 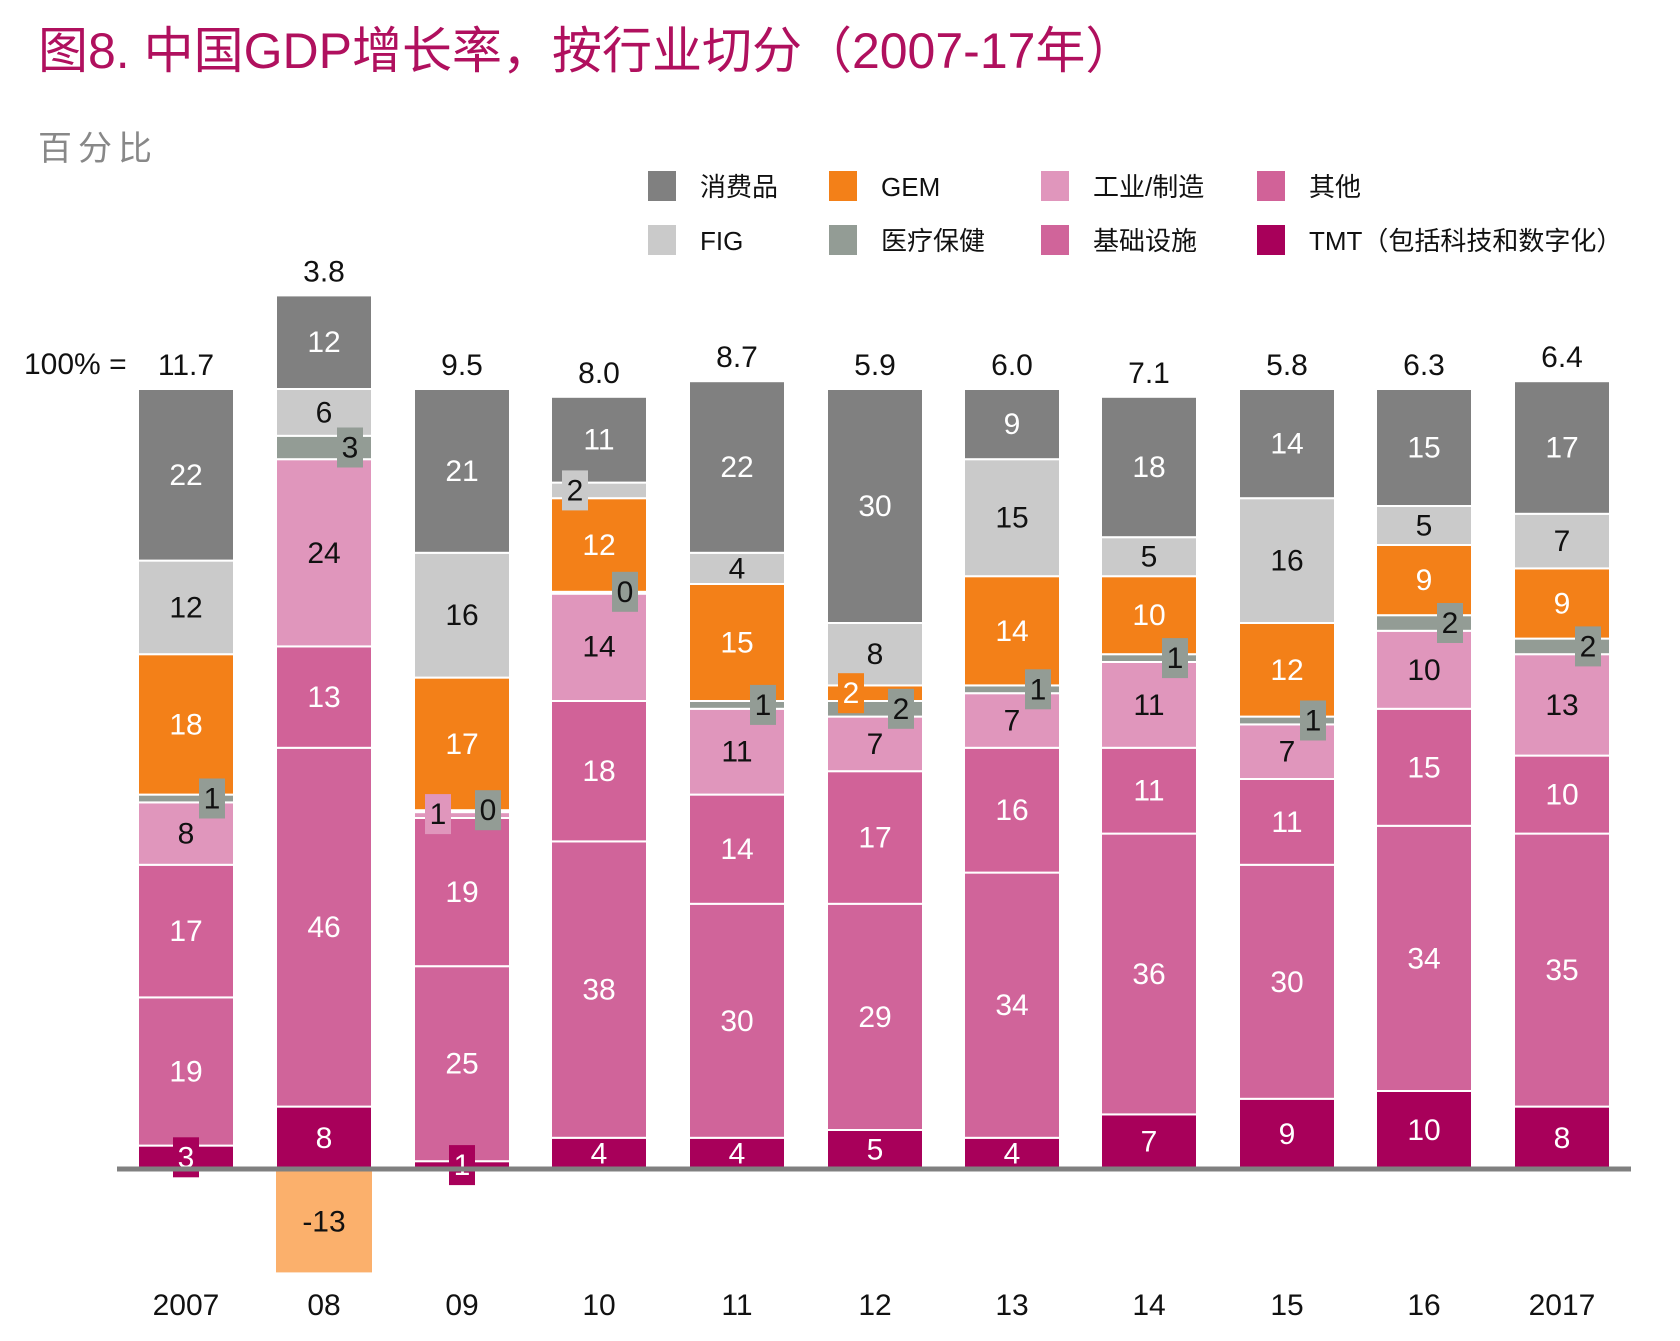 I want to click on bar-total-label: 11.7, so click(x=186, y=365).